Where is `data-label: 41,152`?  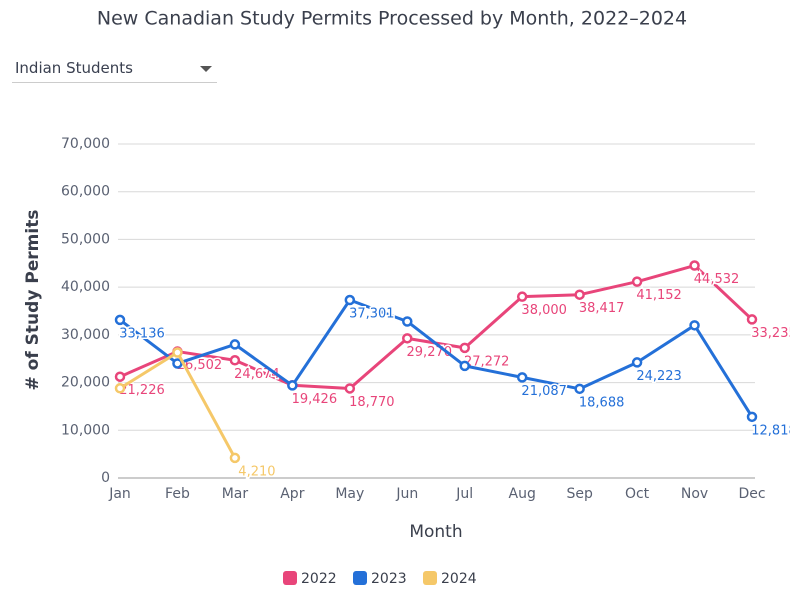
data-label: 41,152 is located at coordinates (659, 295).